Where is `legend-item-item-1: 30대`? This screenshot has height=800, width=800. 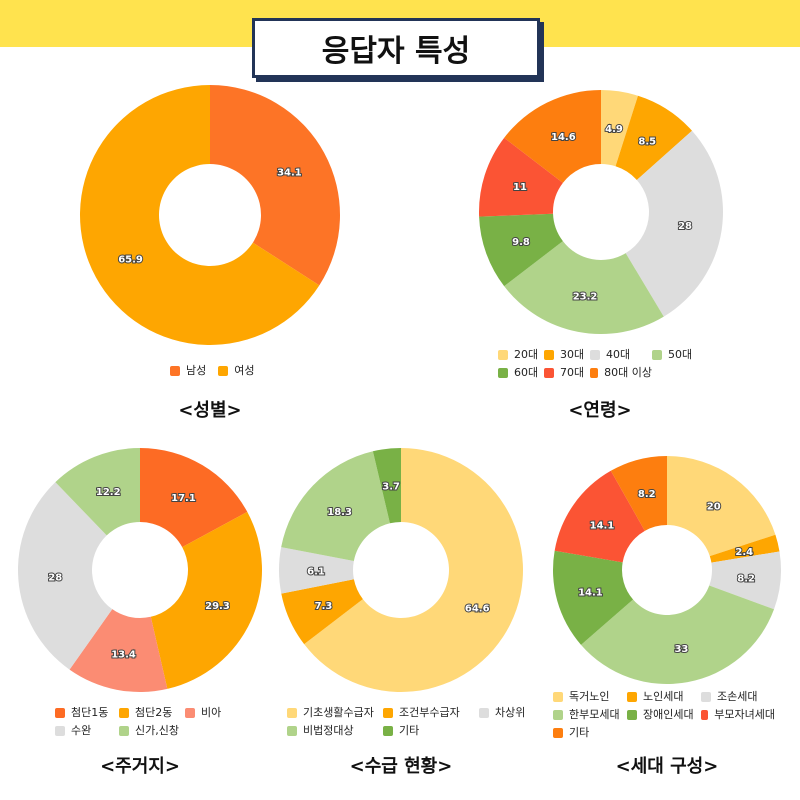 legend-item-item-1: 30대 is located at coordinates (567, 355).